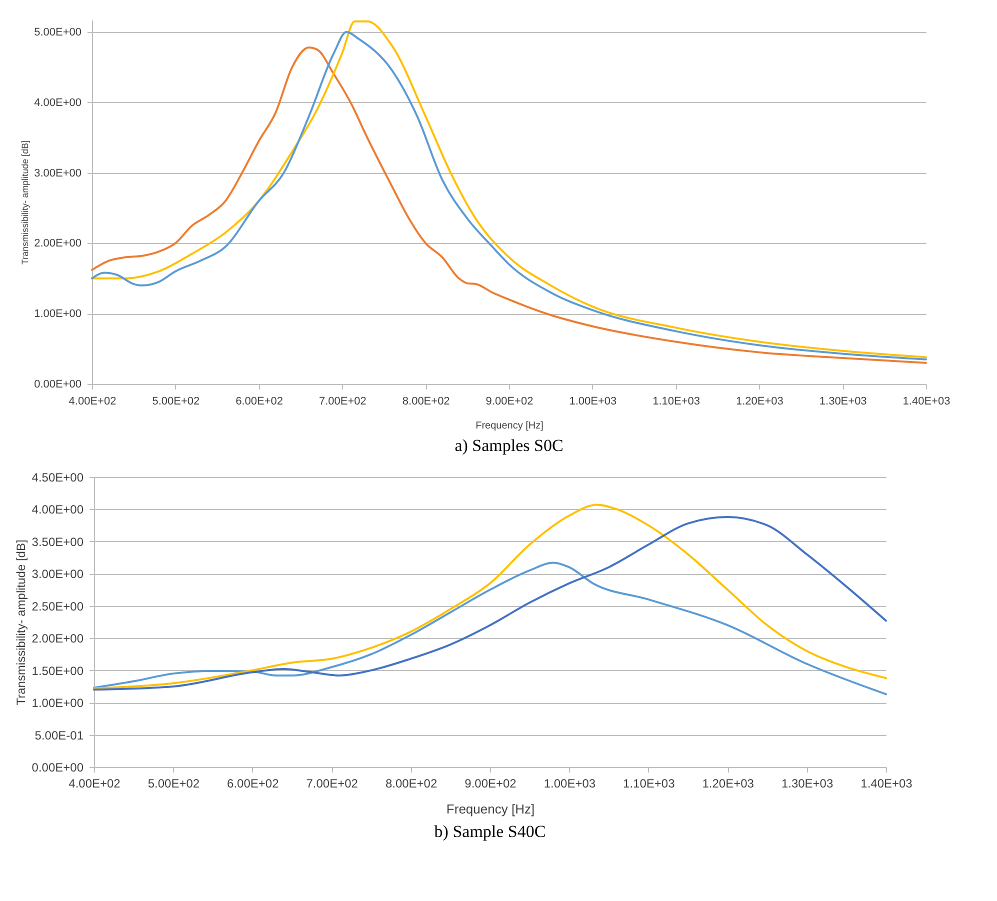 Image resolution: width=997 pixels, height=901 pixels. Describe the element at coordinates (490, 629) in the screenshot. I see `line-series` at that location.